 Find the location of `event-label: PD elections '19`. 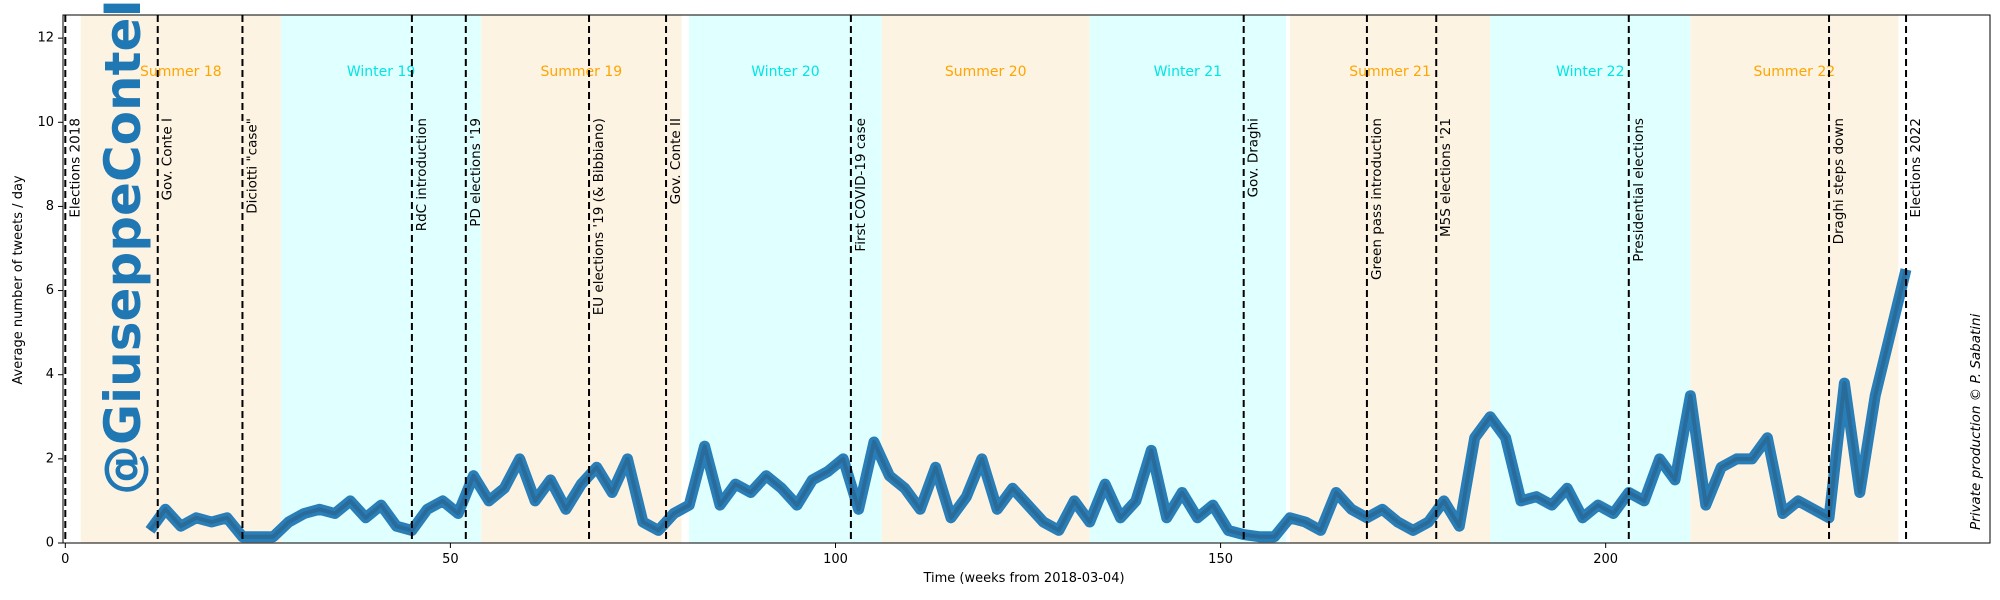

event-label: PD elections '19 is located at coordinates (476, 172).